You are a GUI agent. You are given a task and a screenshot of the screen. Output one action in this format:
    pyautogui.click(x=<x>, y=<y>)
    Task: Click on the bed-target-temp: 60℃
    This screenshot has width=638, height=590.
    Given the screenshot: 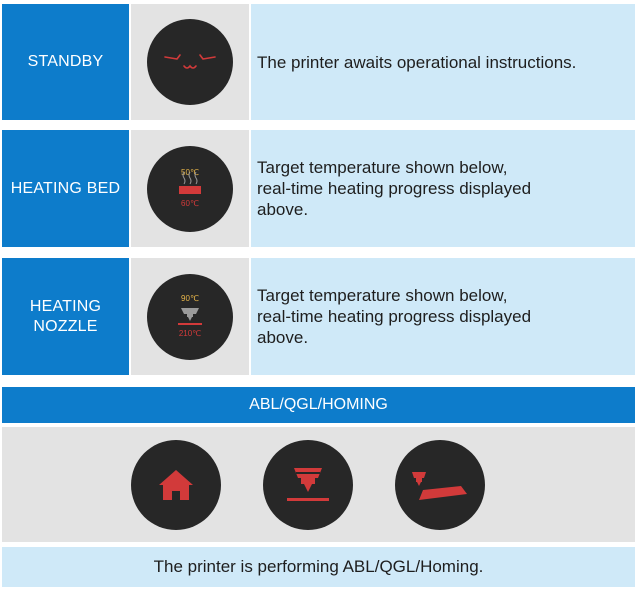 What is the action you would take?
    pyautogui.click(x=190, y=203)
    